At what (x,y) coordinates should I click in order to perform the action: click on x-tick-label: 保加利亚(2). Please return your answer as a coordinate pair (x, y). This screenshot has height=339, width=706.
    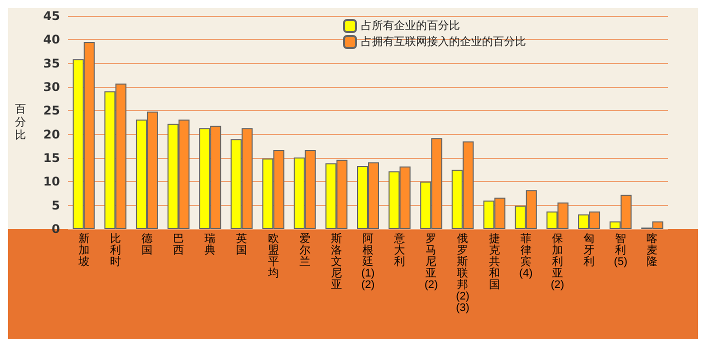
    Looking at the image, I should click on (557, 261).